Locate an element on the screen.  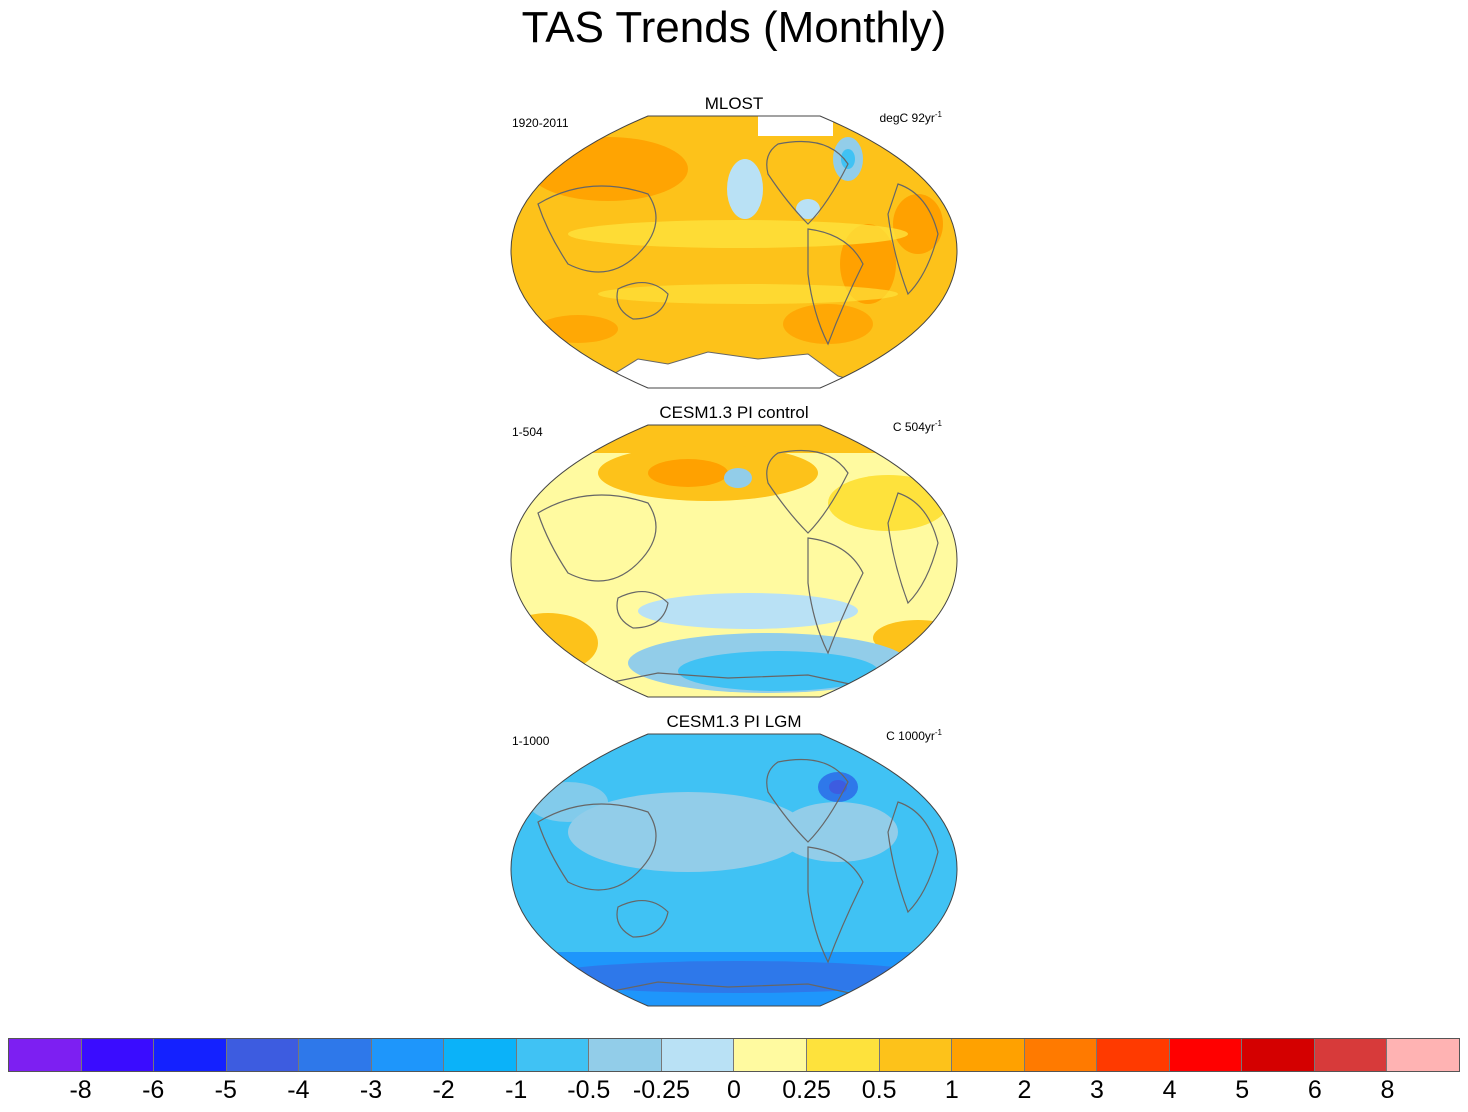
colorbar-tick-label: -3 is located at coordinates (371, 1090).